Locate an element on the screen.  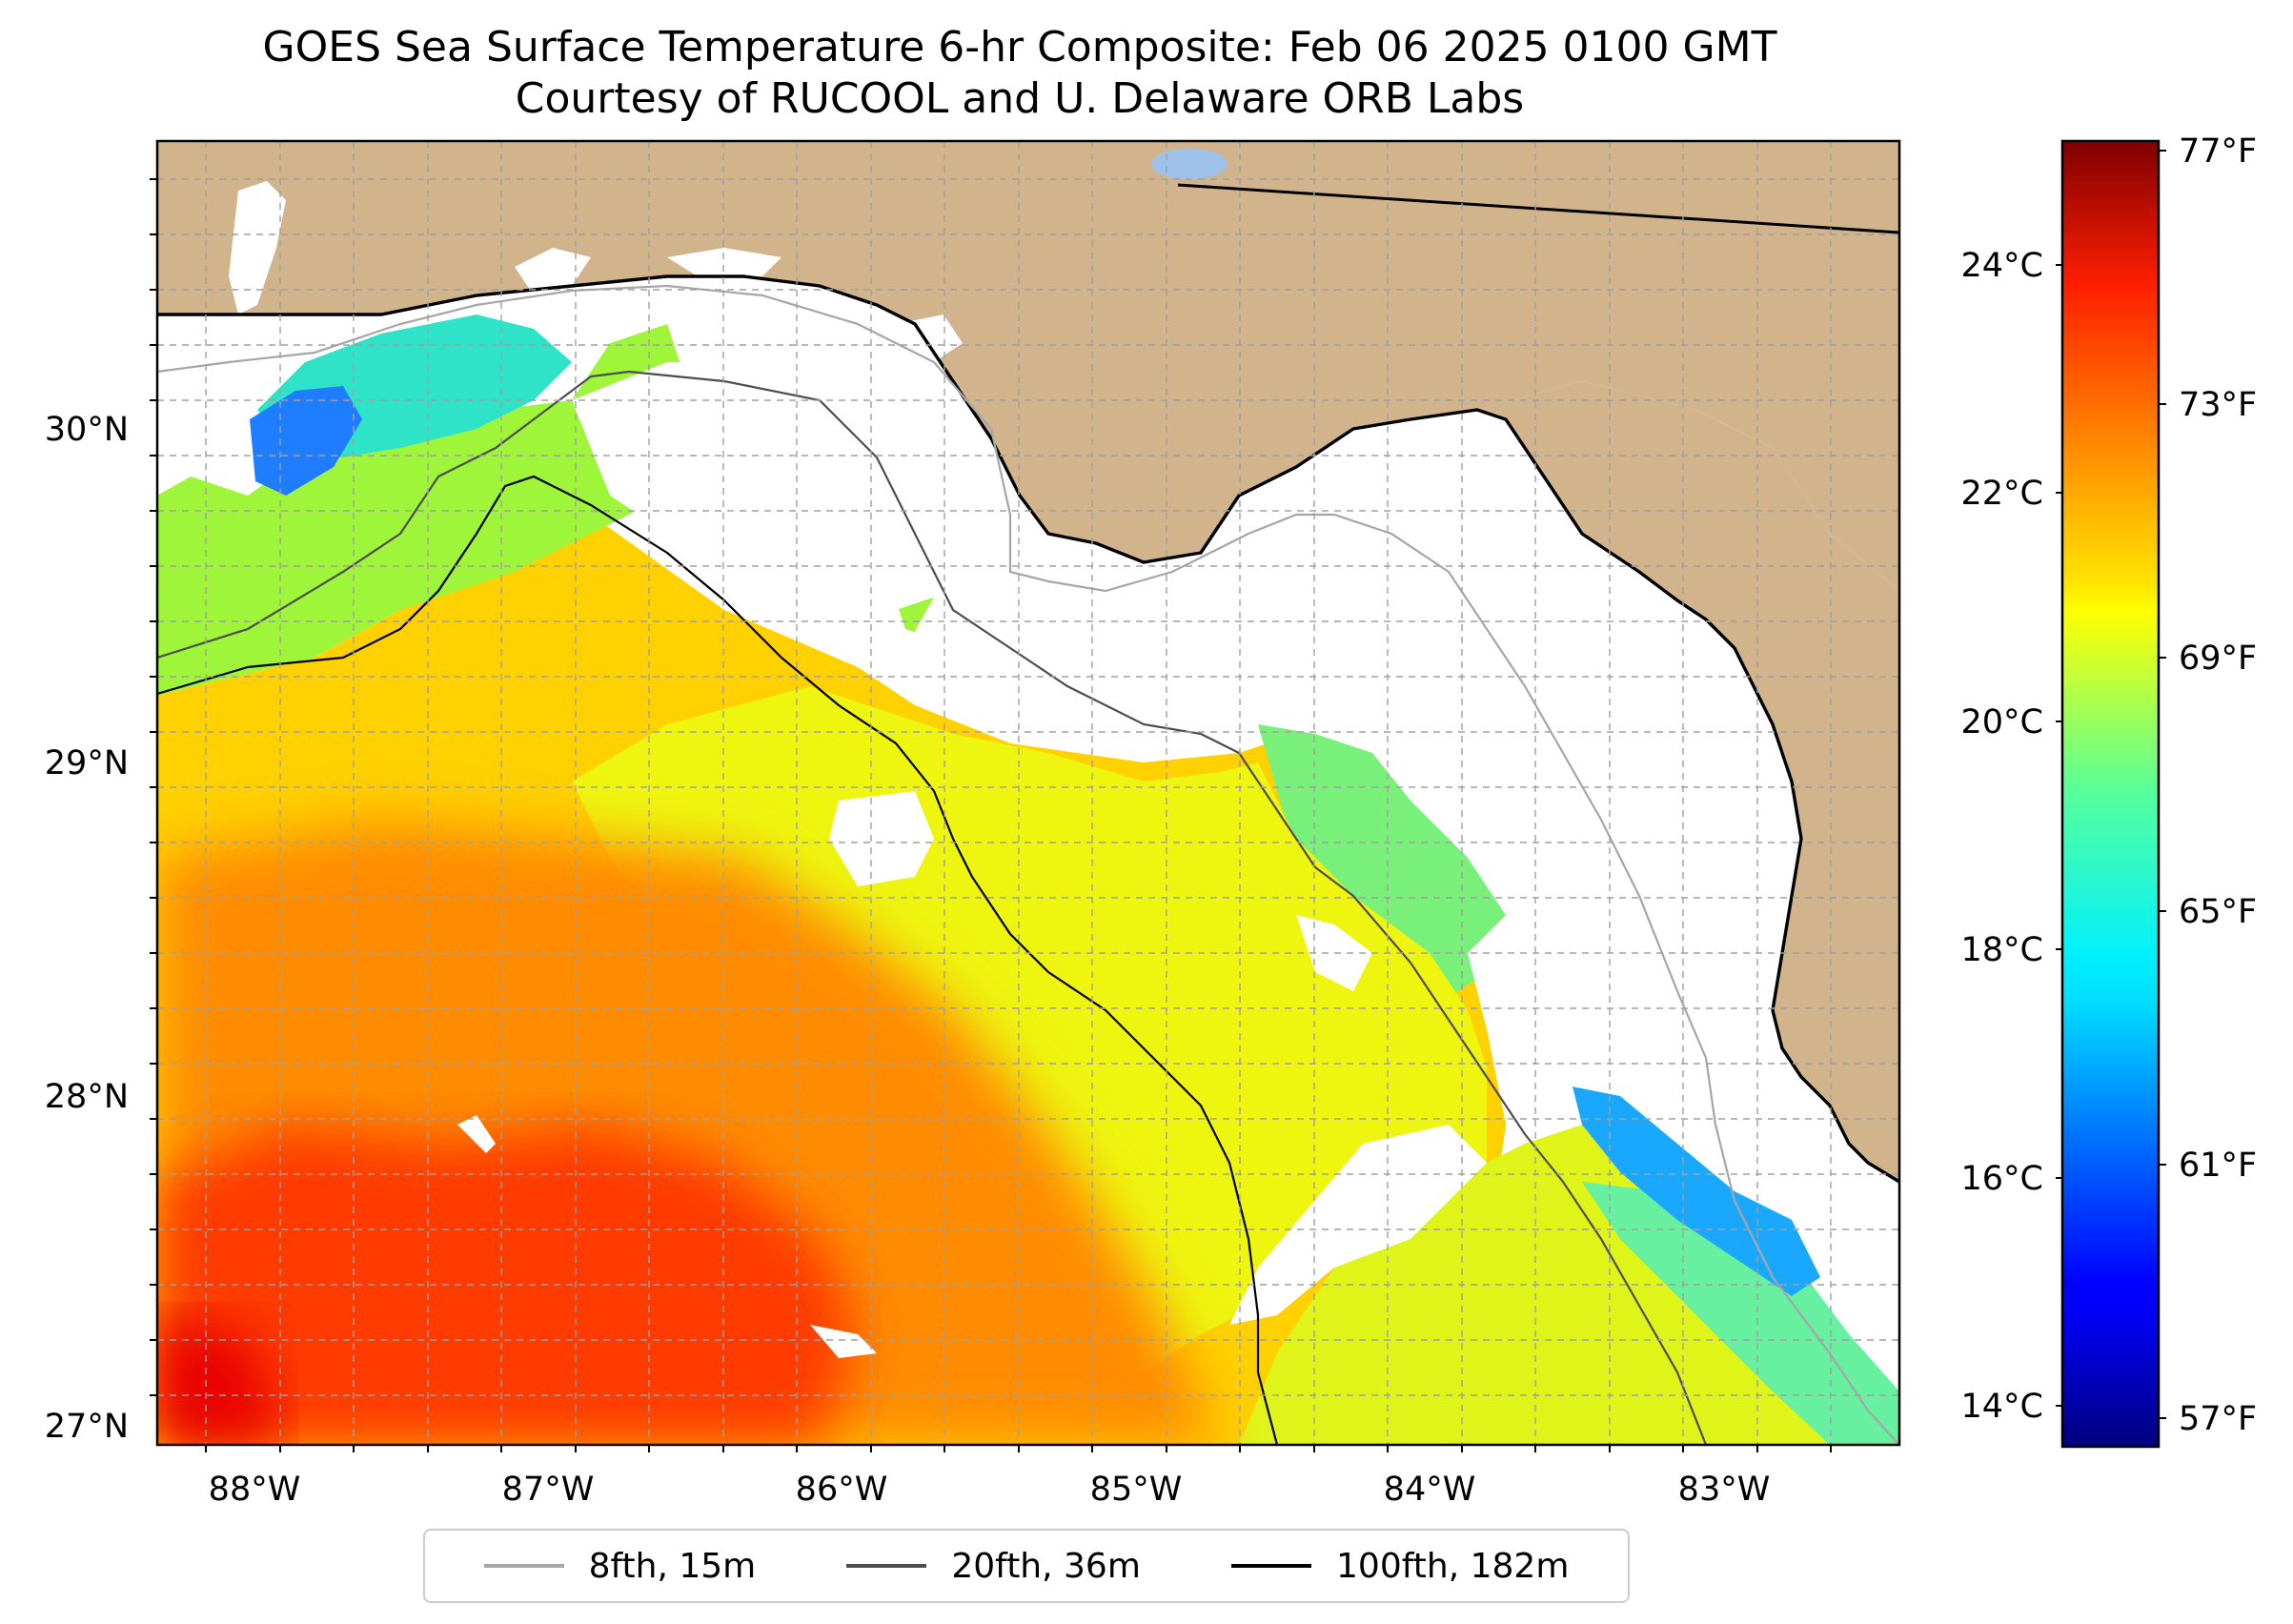
colorbar-celsius-tick: 22°C is located at coordinates (2002, 494).